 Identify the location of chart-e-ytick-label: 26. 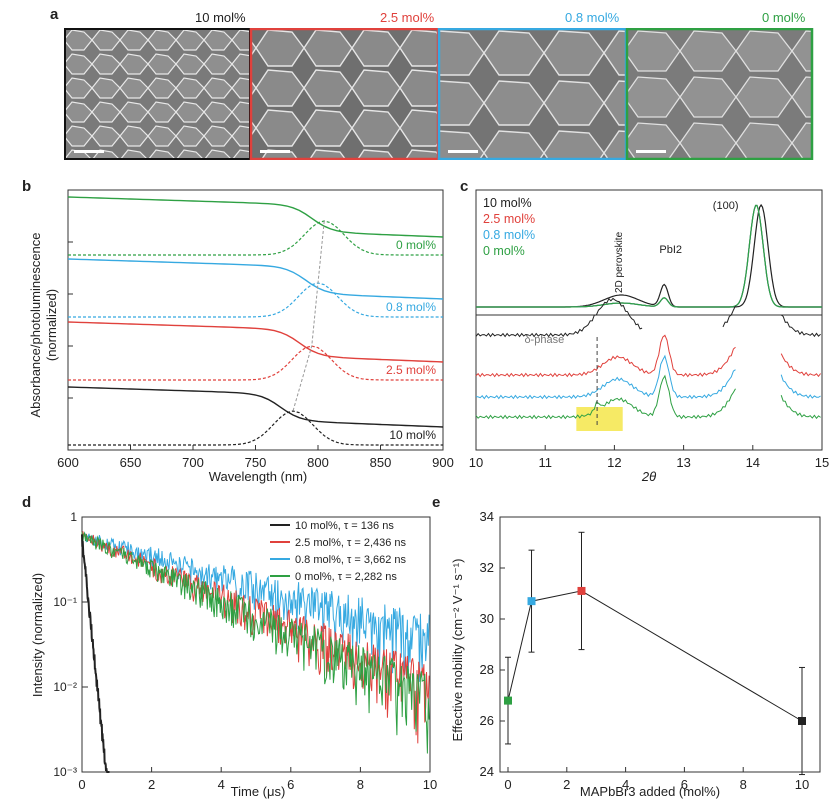
(487, 720).